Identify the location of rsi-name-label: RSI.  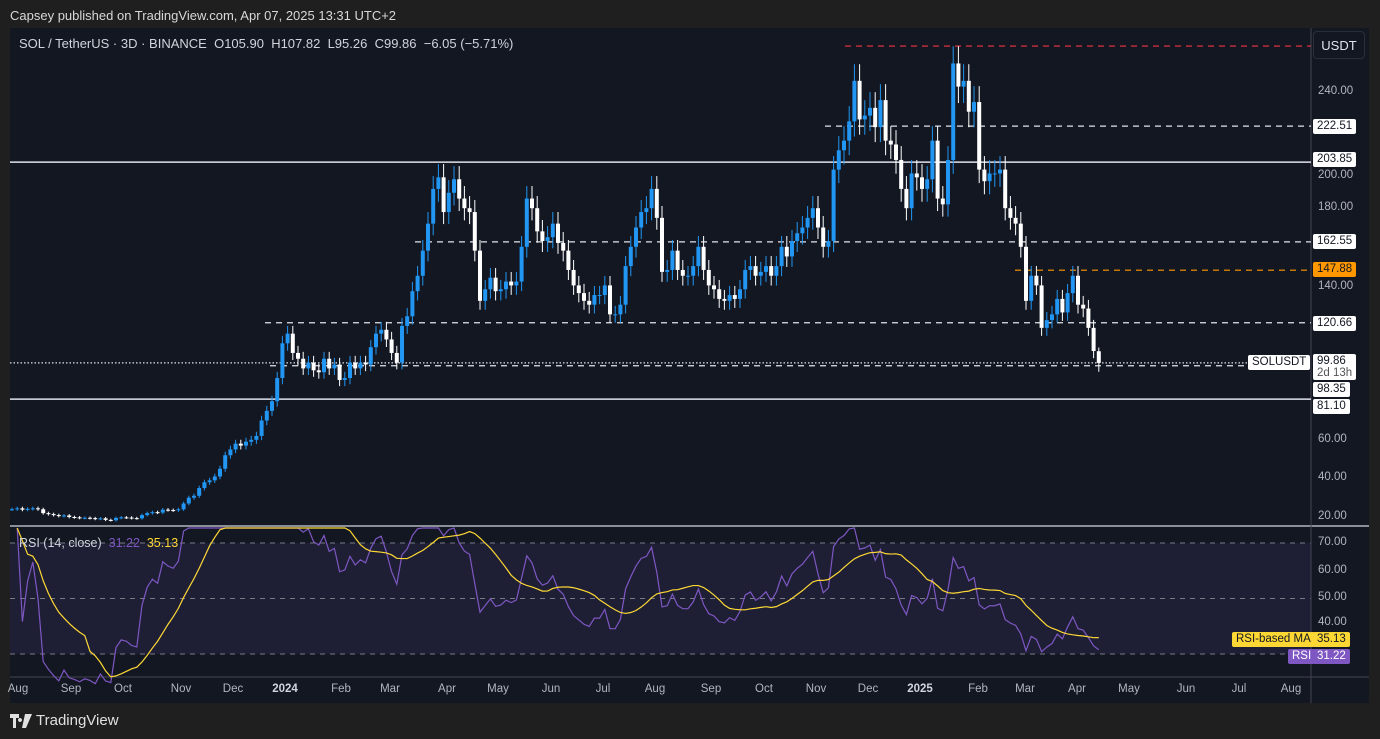
(1302, 656).